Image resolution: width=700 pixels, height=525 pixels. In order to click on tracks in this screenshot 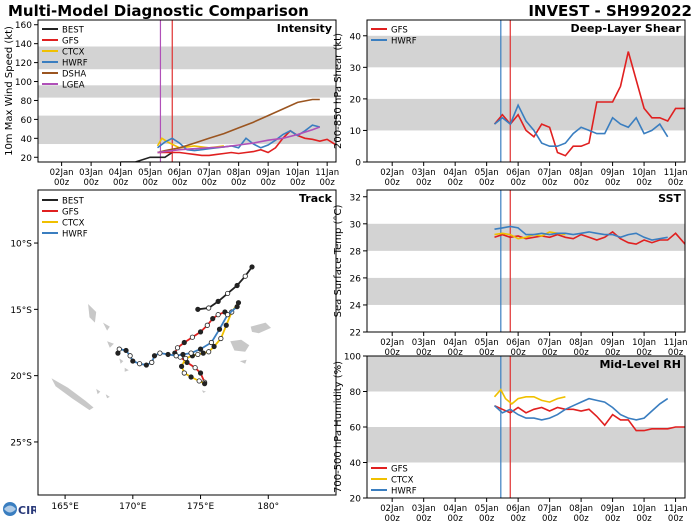, I will do `click(185, 325)`.